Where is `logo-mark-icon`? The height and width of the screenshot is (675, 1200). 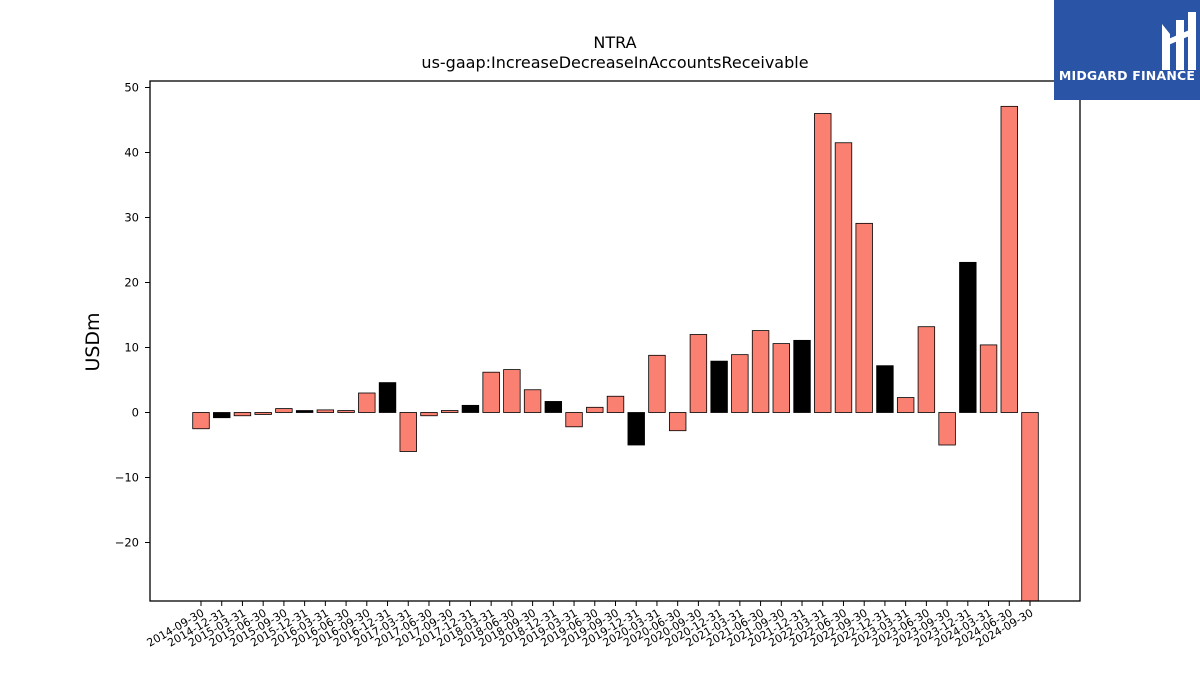
logo-mark-icon is located at coordinates (1179, 41).